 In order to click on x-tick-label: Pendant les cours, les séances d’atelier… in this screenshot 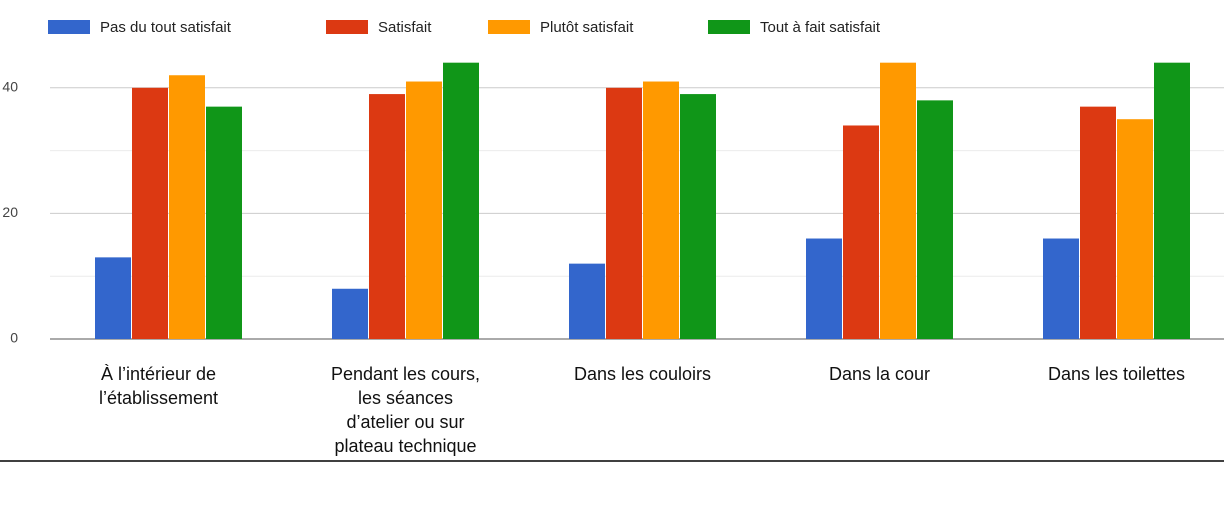, I will do `click(405, 410)`.